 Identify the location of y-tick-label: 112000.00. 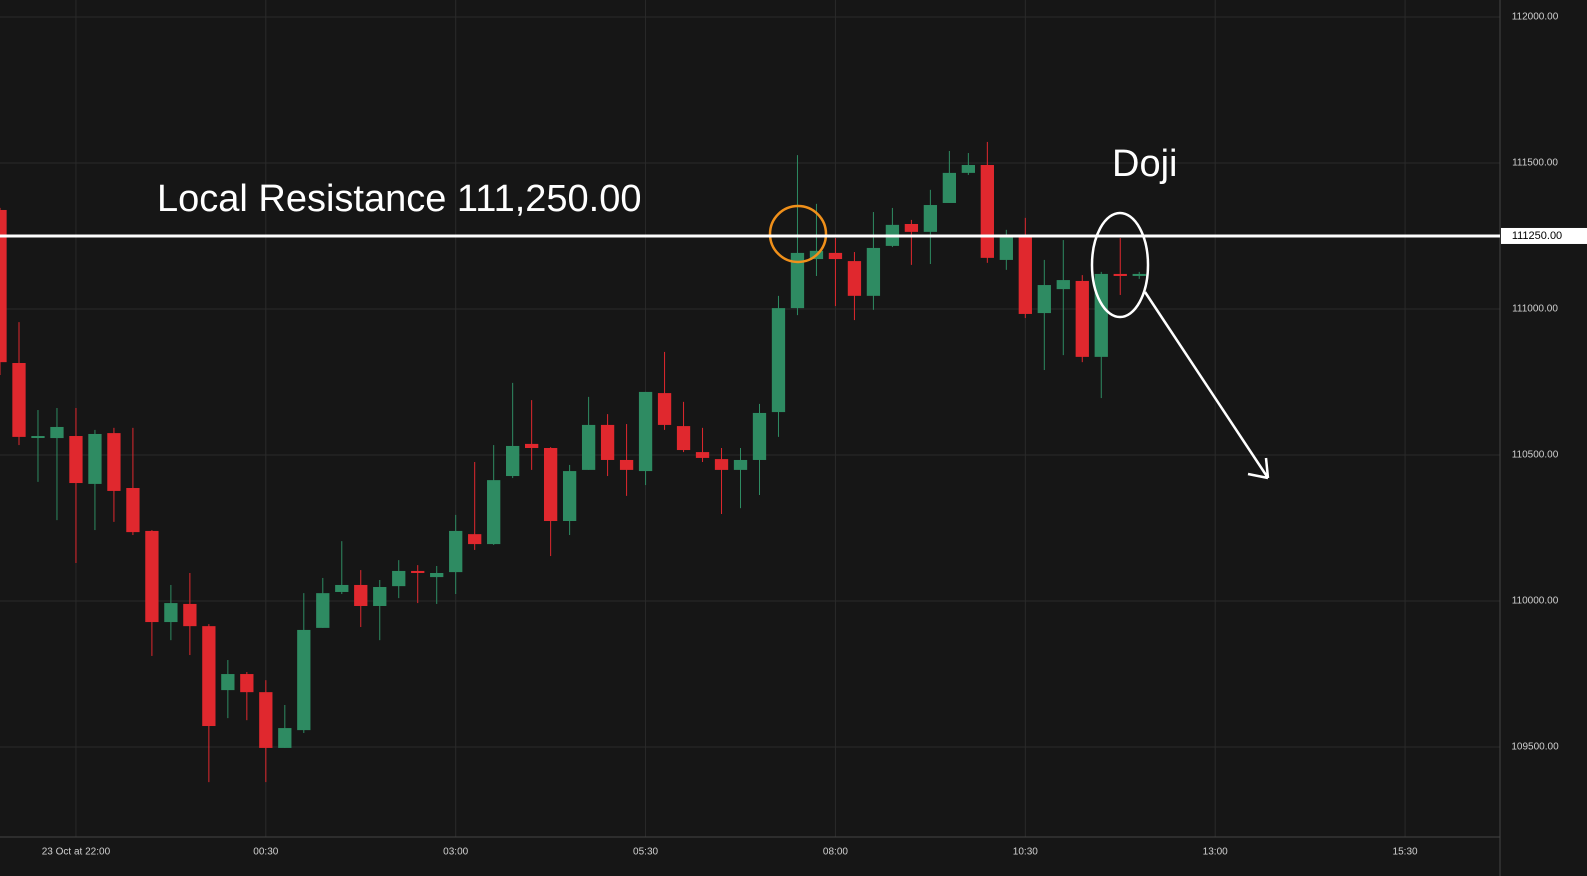
(1535, 17).